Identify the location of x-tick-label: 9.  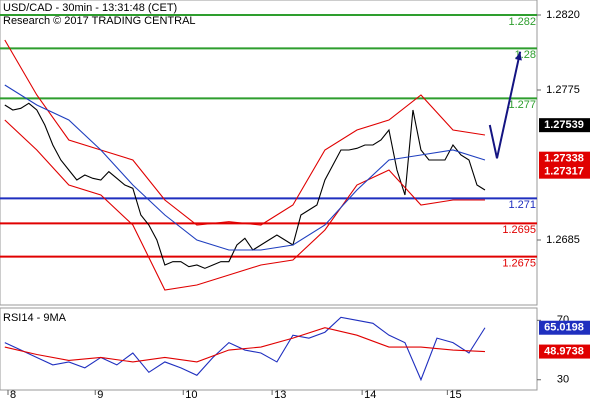
(100, 394).